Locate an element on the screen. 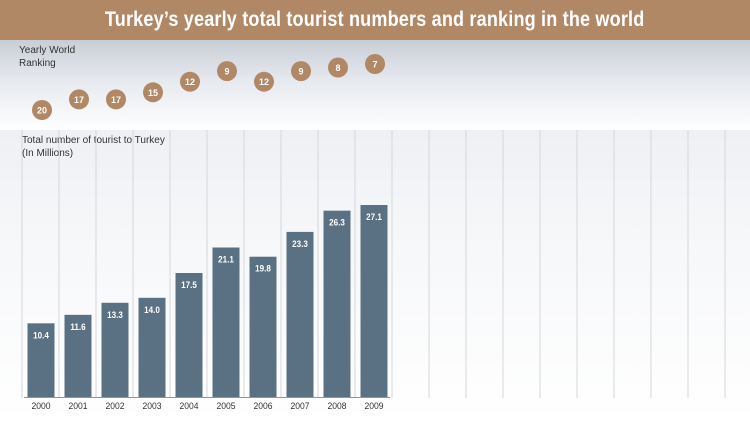 This screenshot has height=422, width=750. bar-value-label-2002: 13.3 is located at coordinates (115, 314).